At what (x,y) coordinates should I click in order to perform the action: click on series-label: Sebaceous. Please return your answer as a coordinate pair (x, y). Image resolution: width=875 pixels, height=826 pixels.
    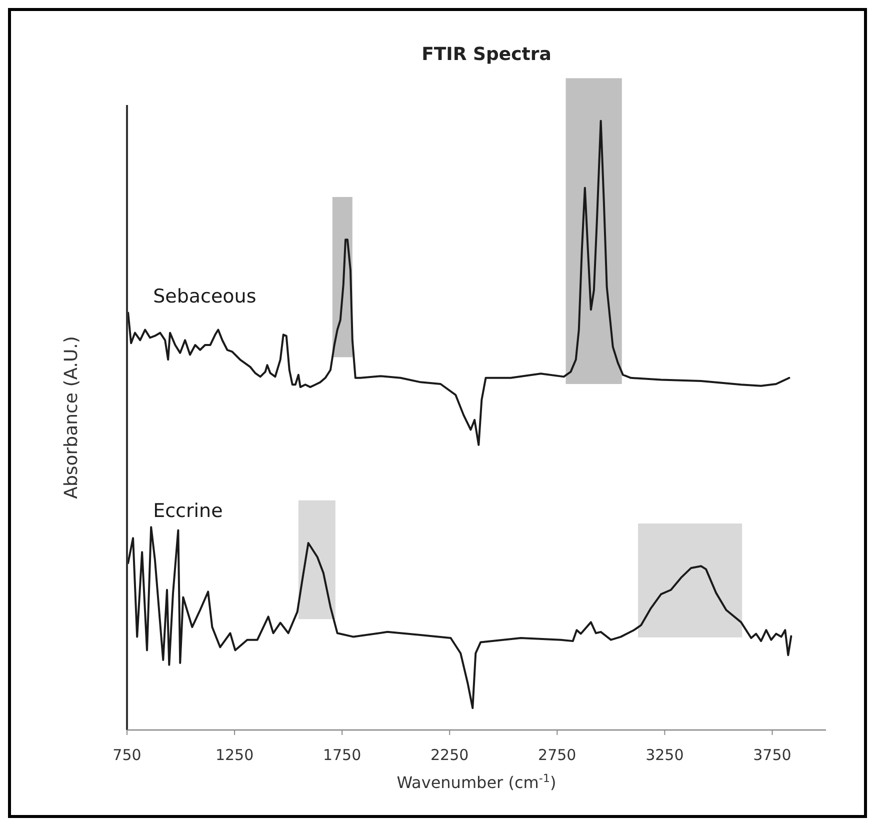
    Looking at the image, I should click on (204, 297).